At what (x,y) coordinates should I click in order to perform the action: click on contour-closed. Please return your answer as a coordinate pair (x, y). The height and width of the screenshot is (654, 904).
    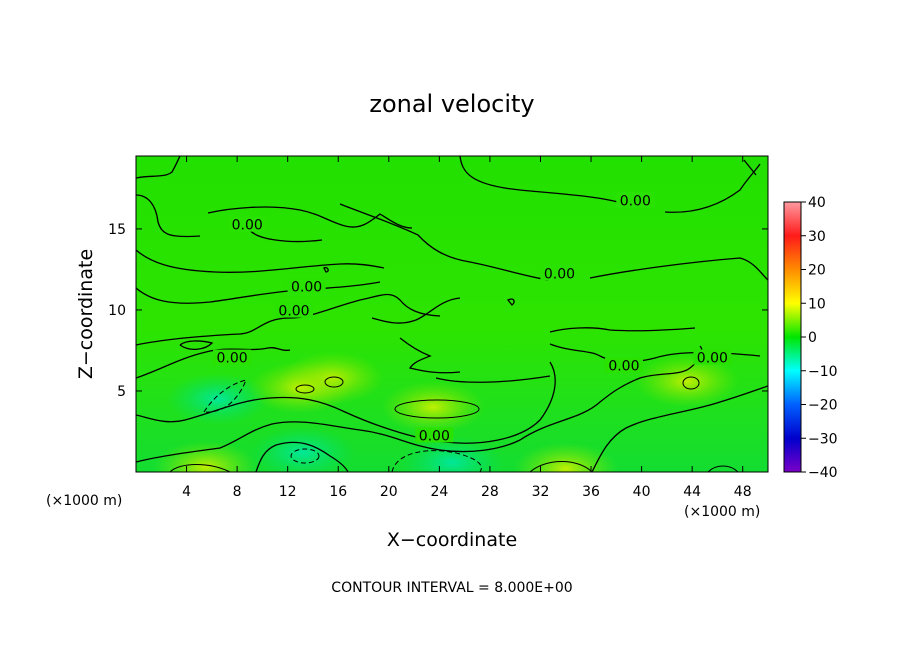
    Looking at the image, I should click on (454, 424).